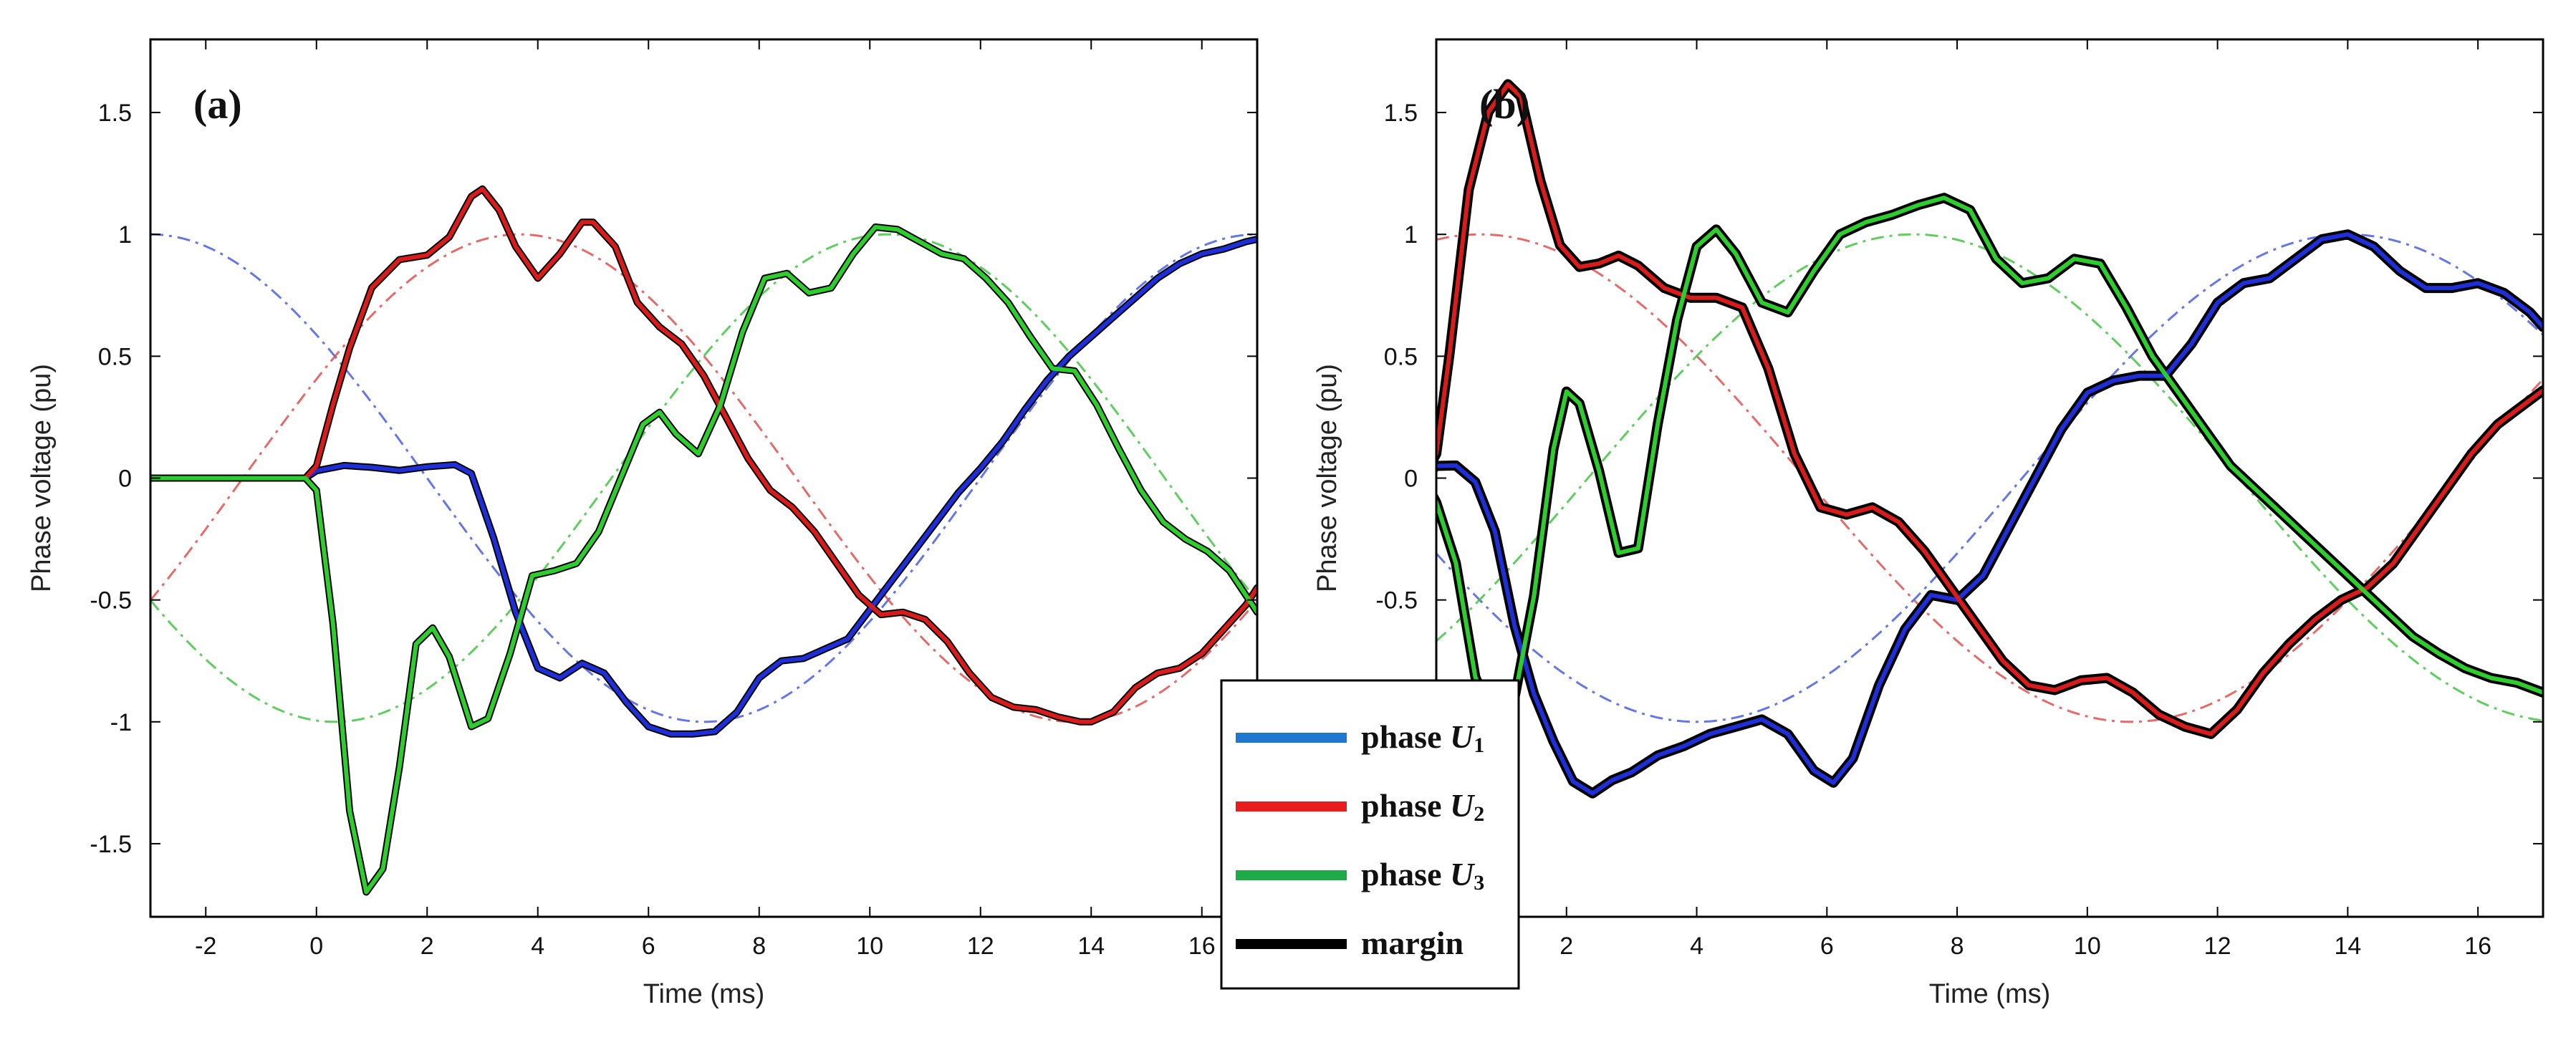 This screenshot has height=1040, width=2576. What do you see at coordinates (1479, 745) in the screenshot?
I see `legend-index: 1` at bounding box center [1479, 745].